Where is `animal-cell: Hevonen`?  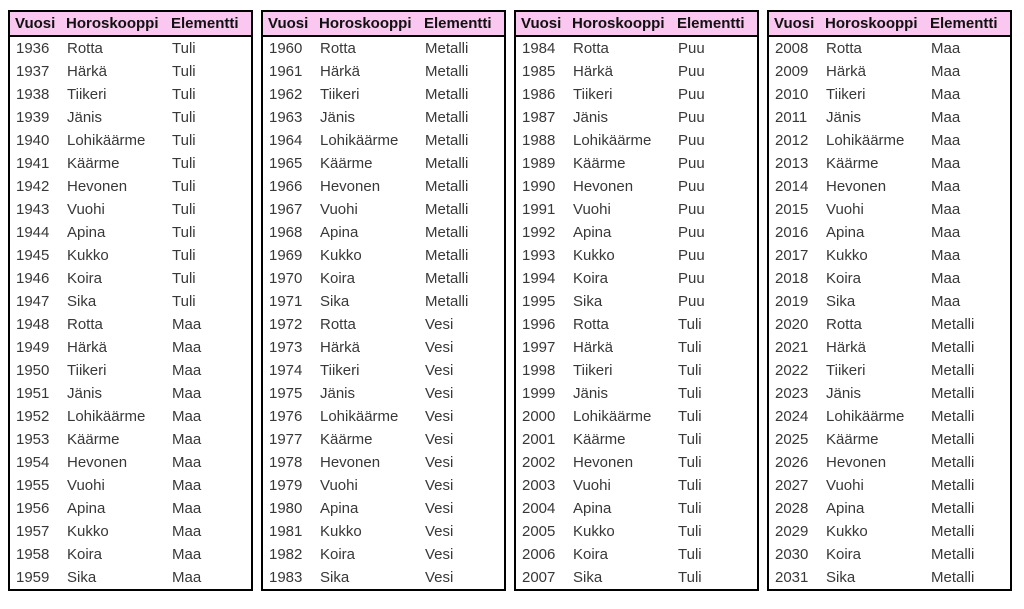 animal-cell: Hevonen is located at coordinates (350, 186).